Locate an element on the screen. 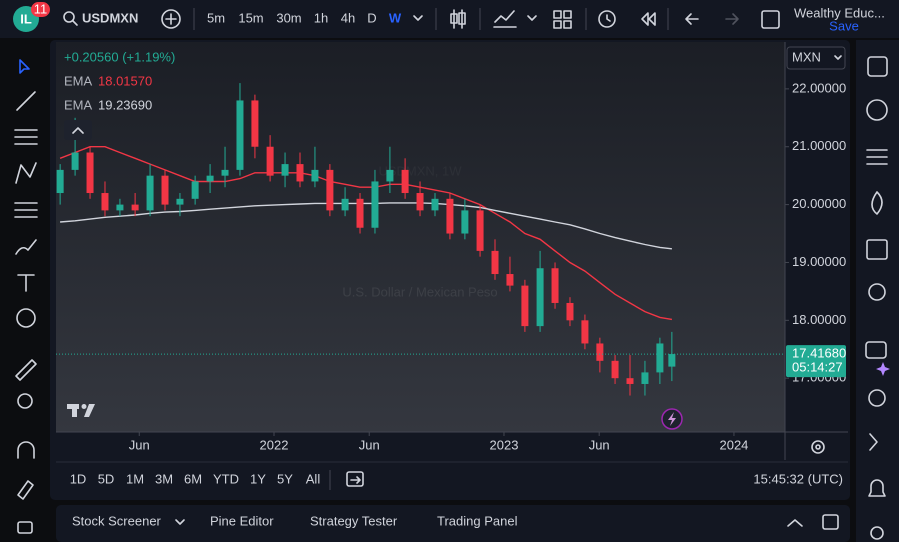 The height and width of the screenshot is (542, 899). panel-tab: Trading Panel is located at coordinates (477, 520).